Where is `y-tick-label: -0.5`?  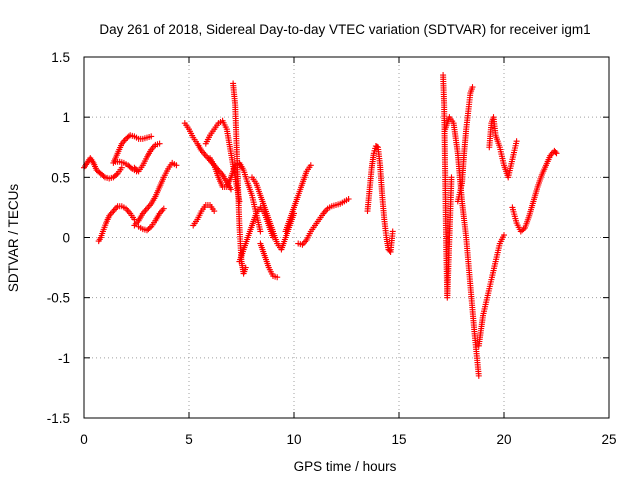 y-tick-label: -0.5 is located at coordinates (58, 298).